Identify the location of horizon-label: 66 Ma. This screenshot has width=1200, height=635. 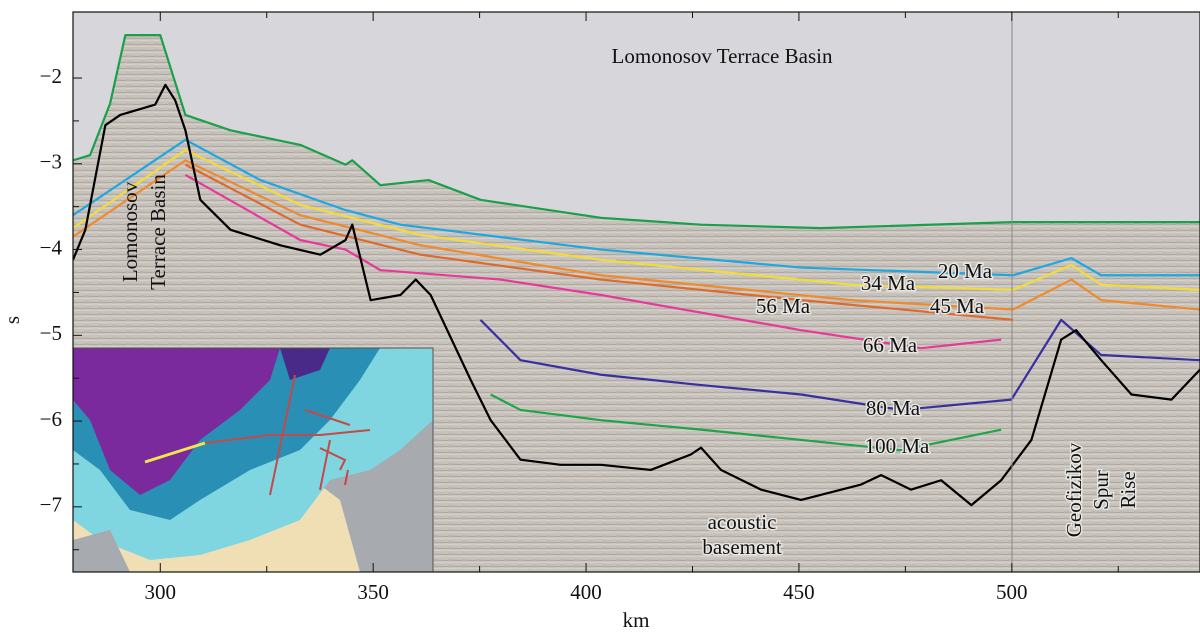
(890, 345).